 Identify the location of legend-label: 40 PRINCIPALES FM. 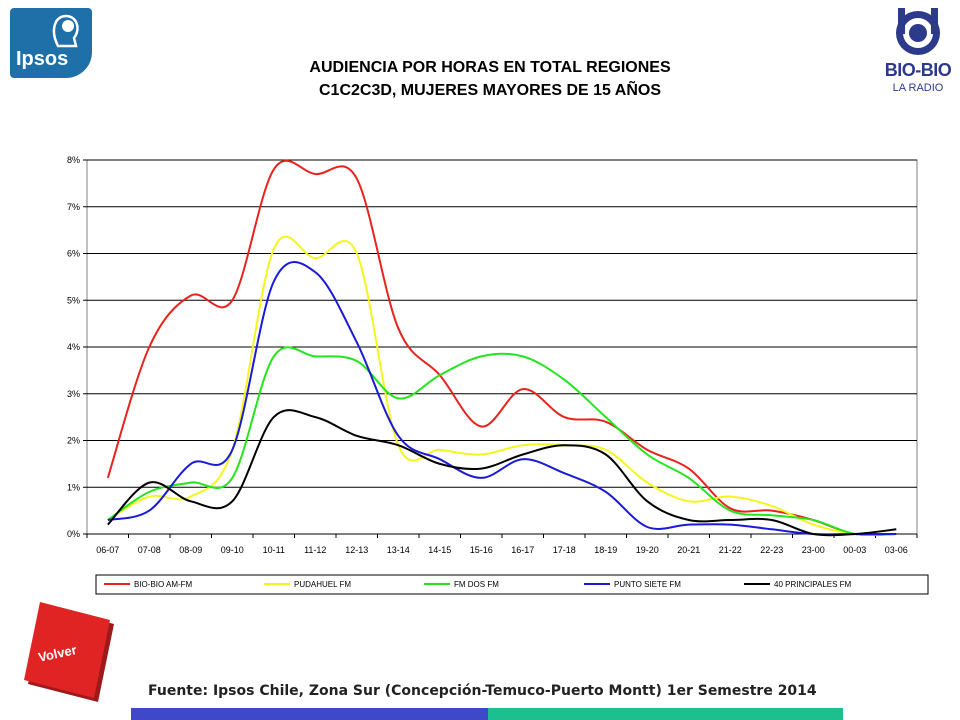
(813, 584).